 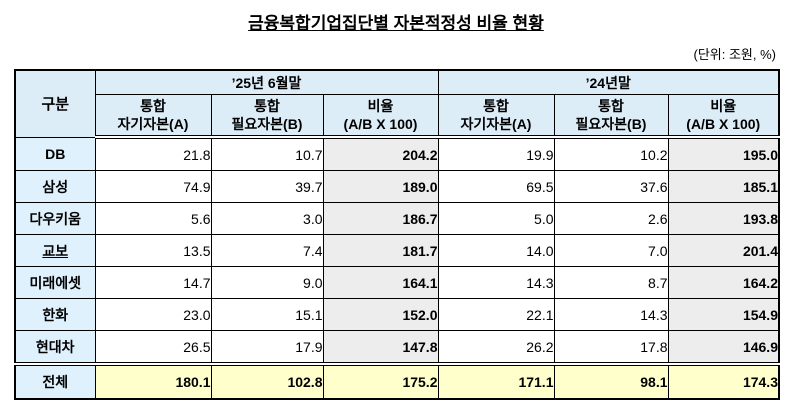 I want to click on cell-2024-ratio: 154.9, so click(x=723, y=314).